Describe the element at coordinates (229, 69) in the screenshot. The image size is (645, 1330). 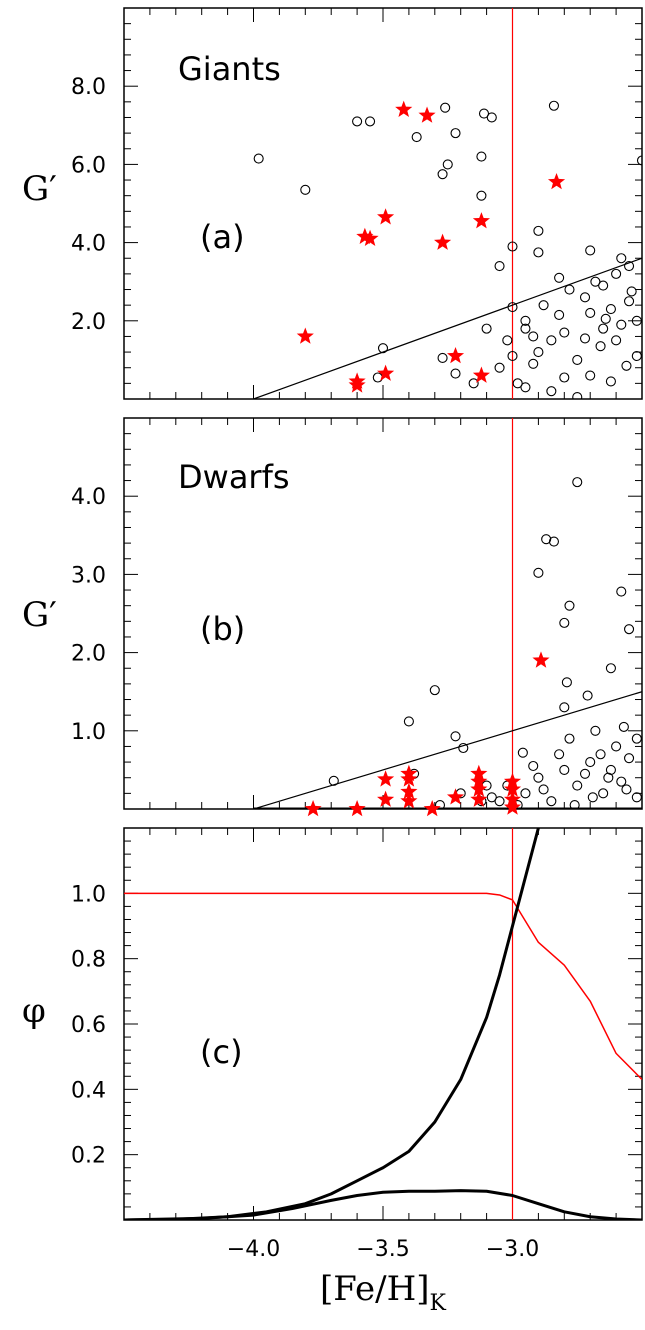
I see `panel-annotation: Giants` at that location.